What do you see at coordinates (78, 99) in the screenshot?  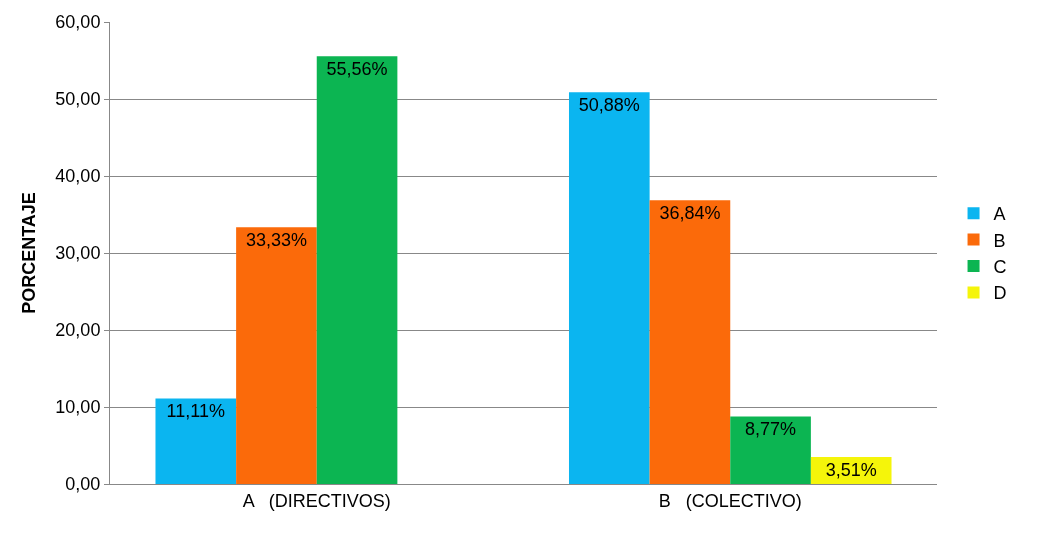 I see `y-tick-label: 50,00` at bounding box center [78, 99].